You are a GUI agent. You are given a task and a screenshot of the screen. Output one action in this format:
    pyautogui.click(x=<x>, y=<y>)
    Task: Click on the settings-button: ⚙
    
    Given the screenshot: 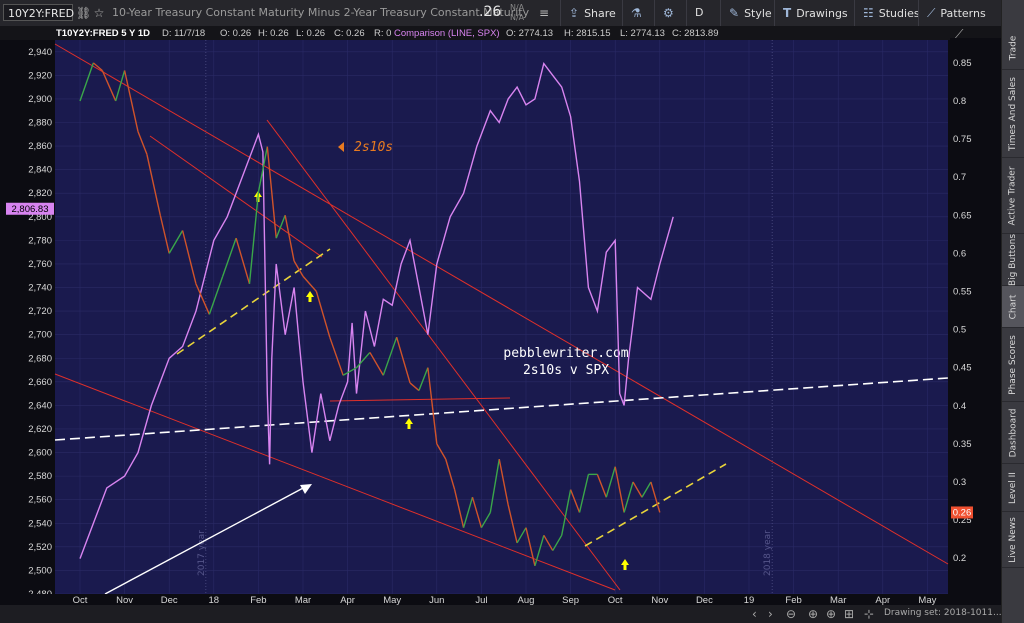 What is the action you would take?
    pyautogui.click(x=670, y=13)
    